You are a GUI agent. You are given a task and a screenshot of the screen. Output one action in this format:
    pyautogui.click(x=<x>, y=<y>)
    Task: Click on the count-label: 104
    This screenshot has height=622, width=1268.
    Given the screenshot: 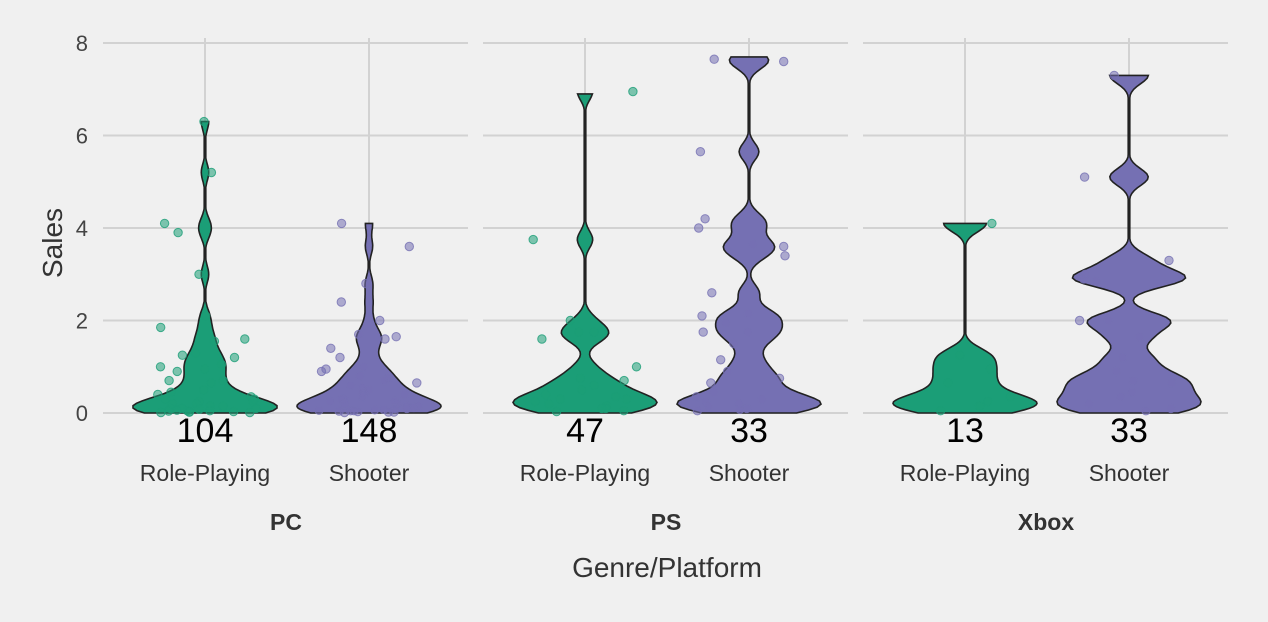 What is the action you would take?
    pyautogui.click(x=205, y=431)
    